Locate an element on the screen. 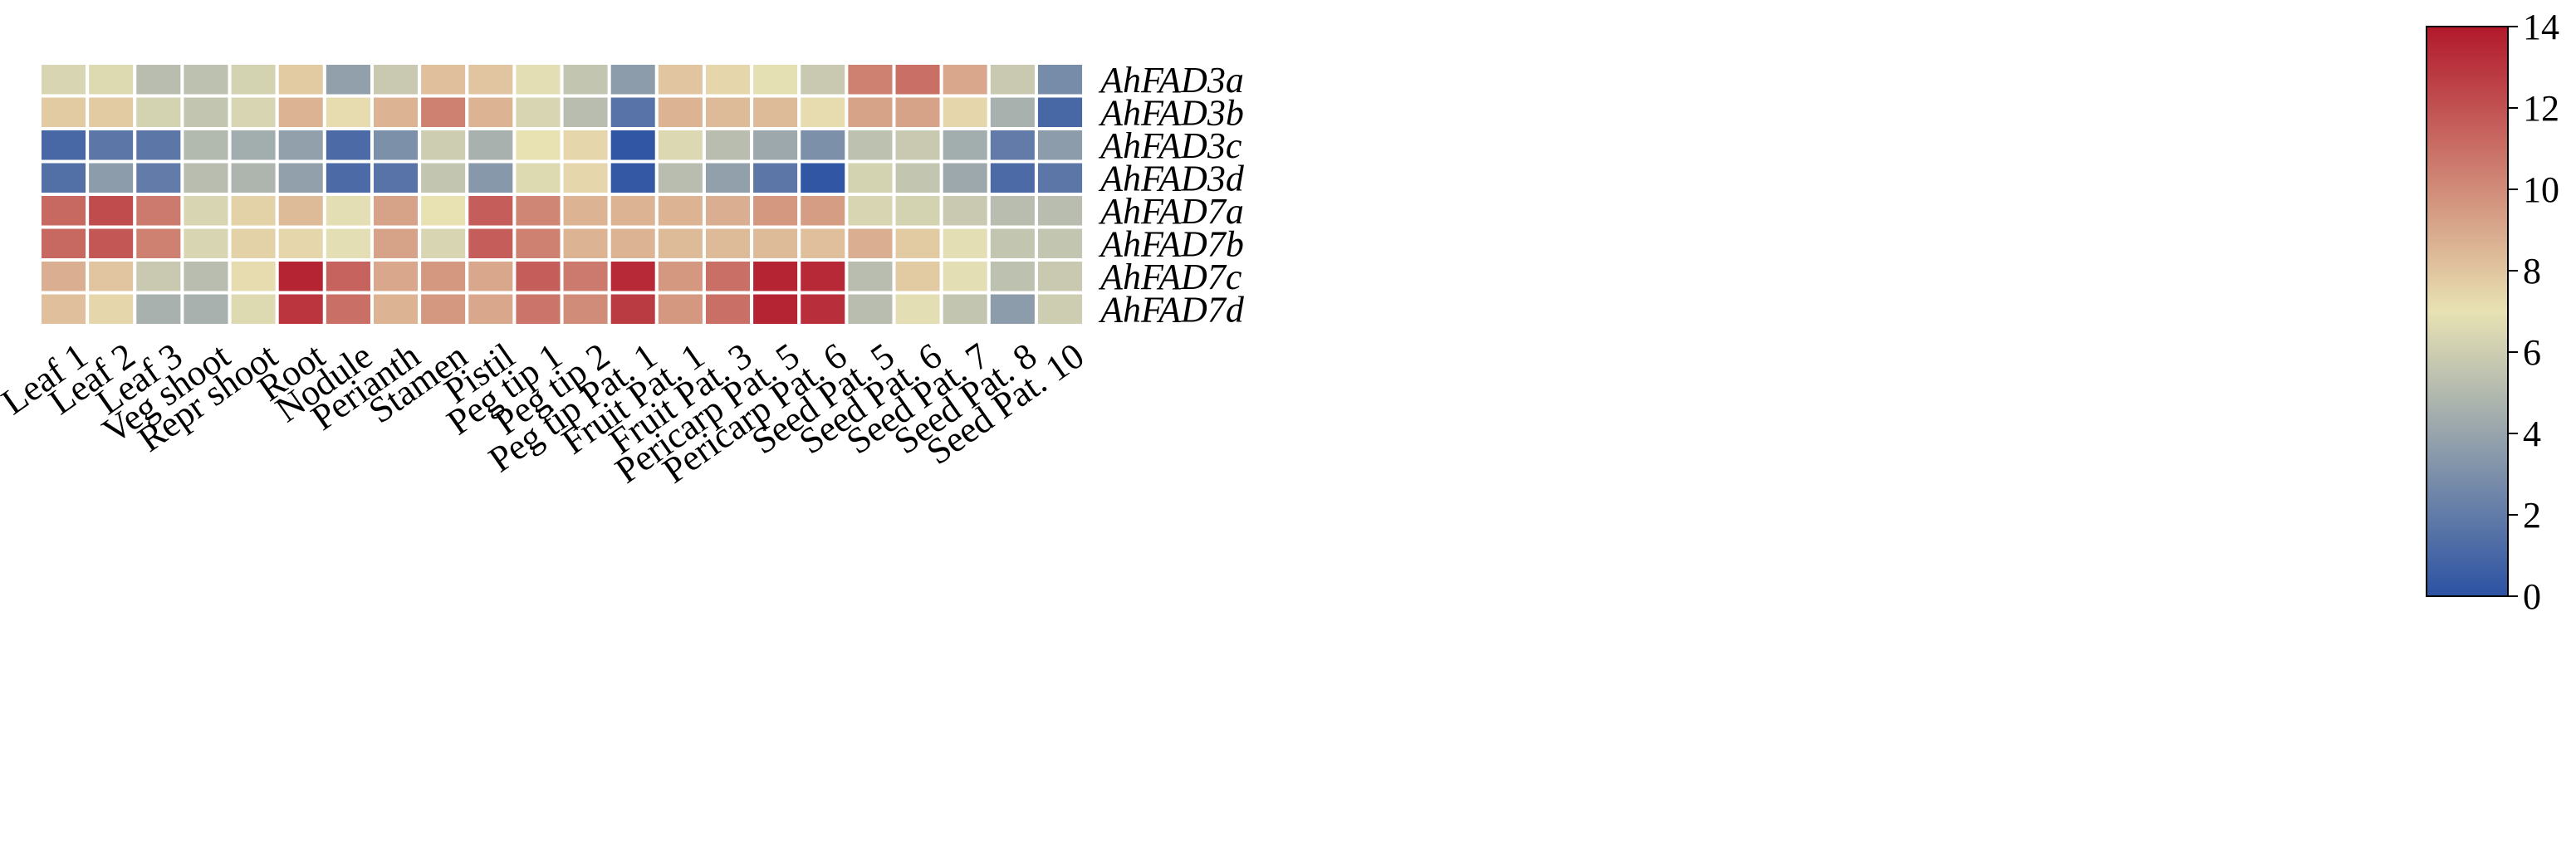  row-label: AhFAD3b is located at coordinates (1171, 113).